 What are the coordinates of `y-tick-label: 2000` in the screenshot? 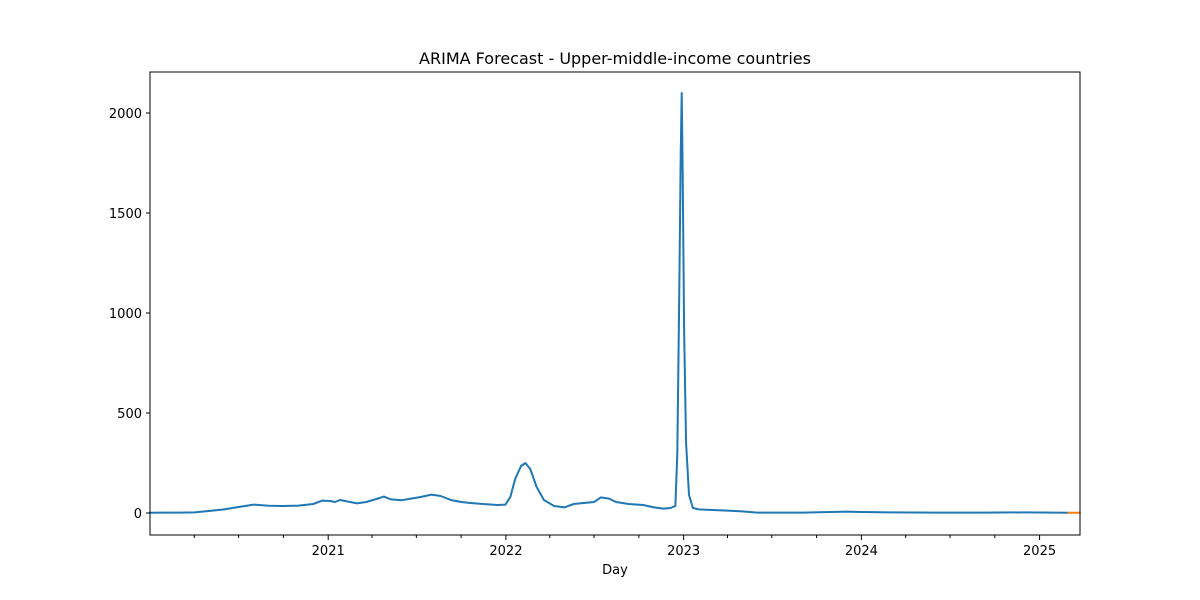 It's located at (125, 114).